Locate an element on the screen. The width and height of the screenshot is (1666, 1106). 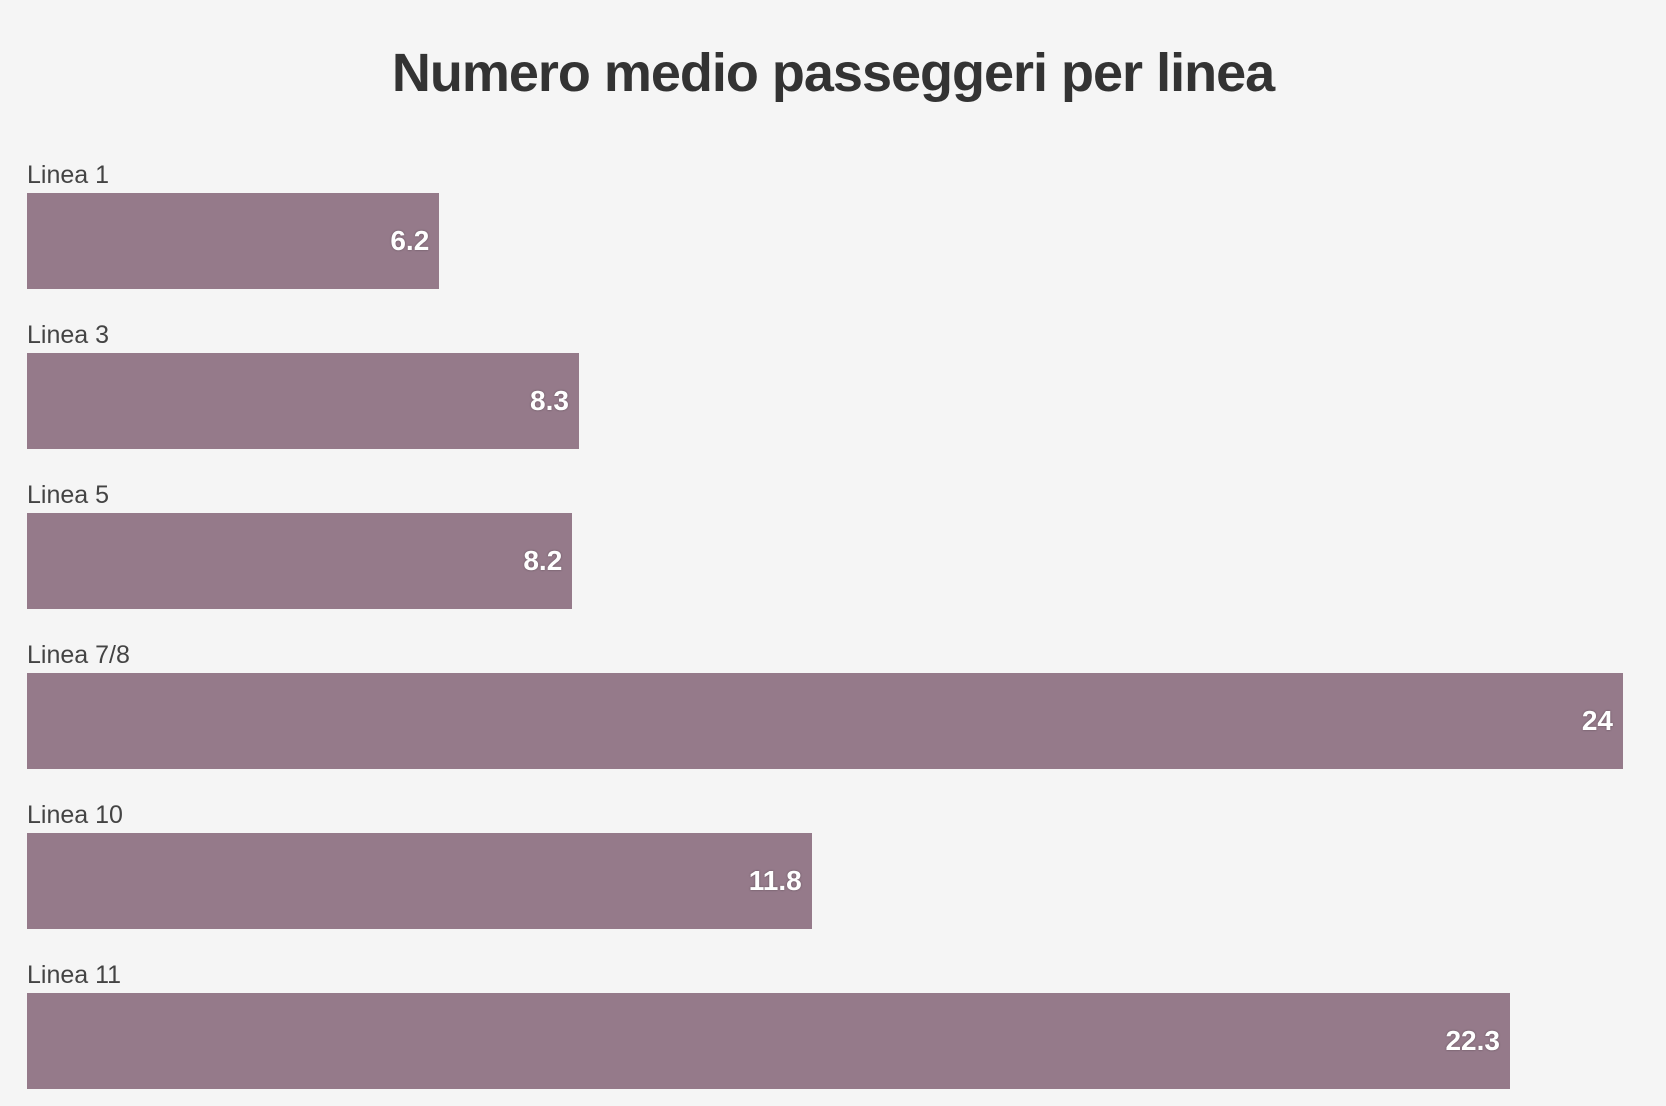
category-label: Linea 1 is located at coordinates (68, 175).